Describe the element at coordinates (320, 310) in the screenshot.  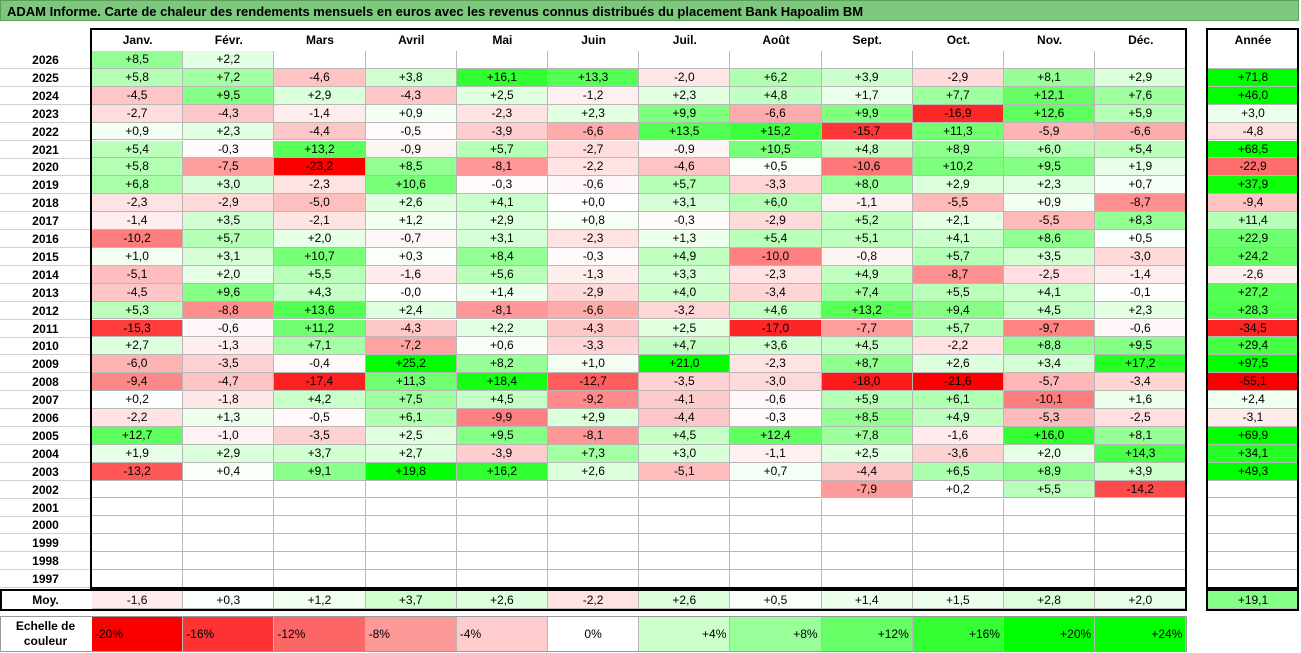
I see `heatmap-cell: +13,6` at that location.